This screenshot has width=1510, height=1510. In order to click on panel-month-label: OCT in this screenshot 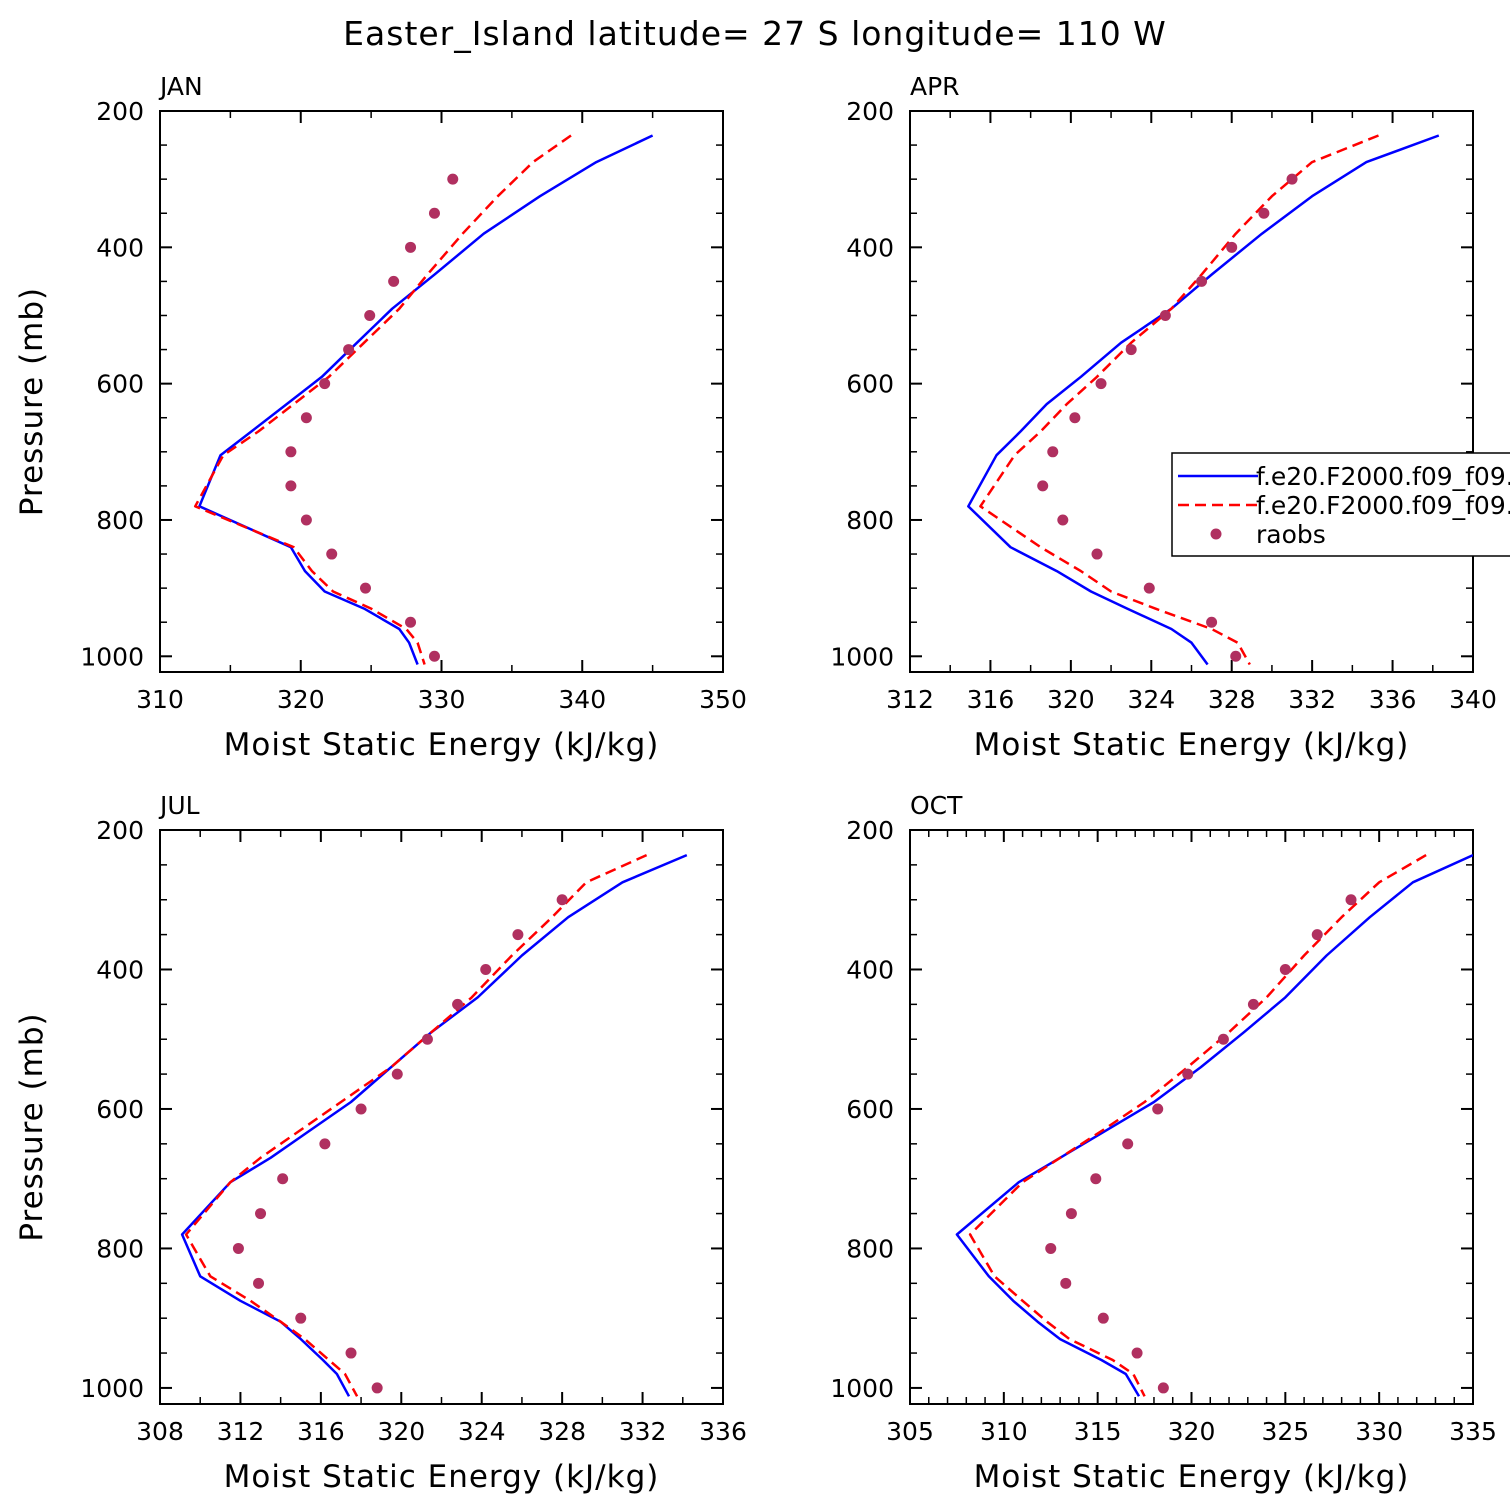, I will do `click(936, 805)`.